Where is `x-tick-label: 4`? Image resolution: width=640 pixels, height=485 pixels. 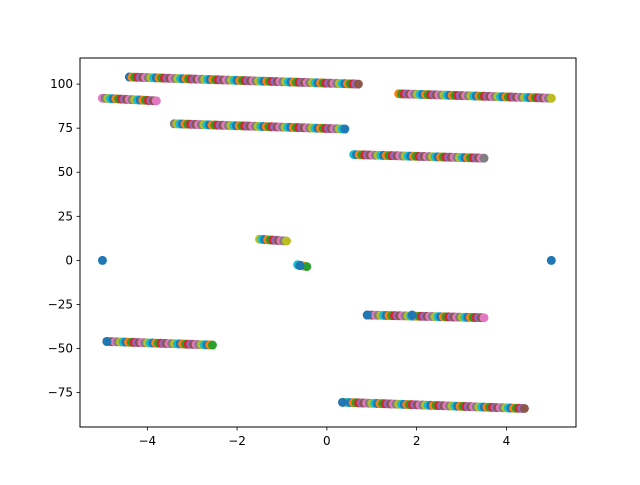 x-tick-label: 4 is located at coordinates (507, 441).